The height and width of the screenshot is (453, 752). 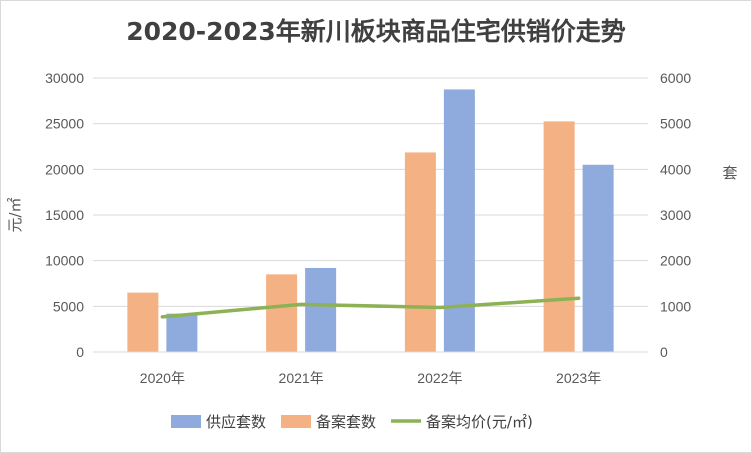 I want to click on y2-tick-label: 0, so click(x=664, y=352).